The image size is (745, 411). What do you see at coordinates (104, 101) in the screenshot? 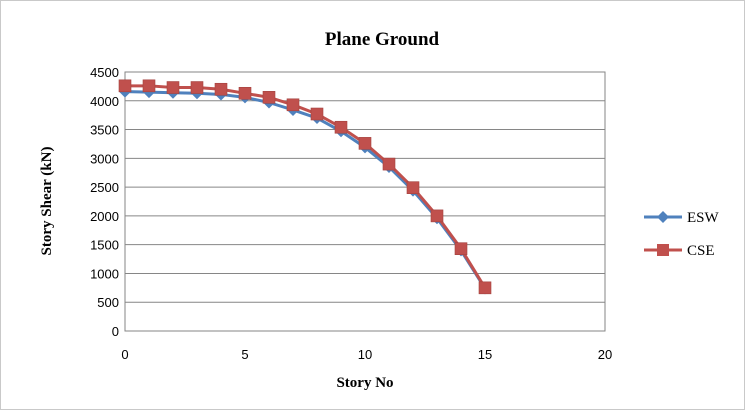
I see `y-tick-label: 4000` at bounding box center [104, 101].